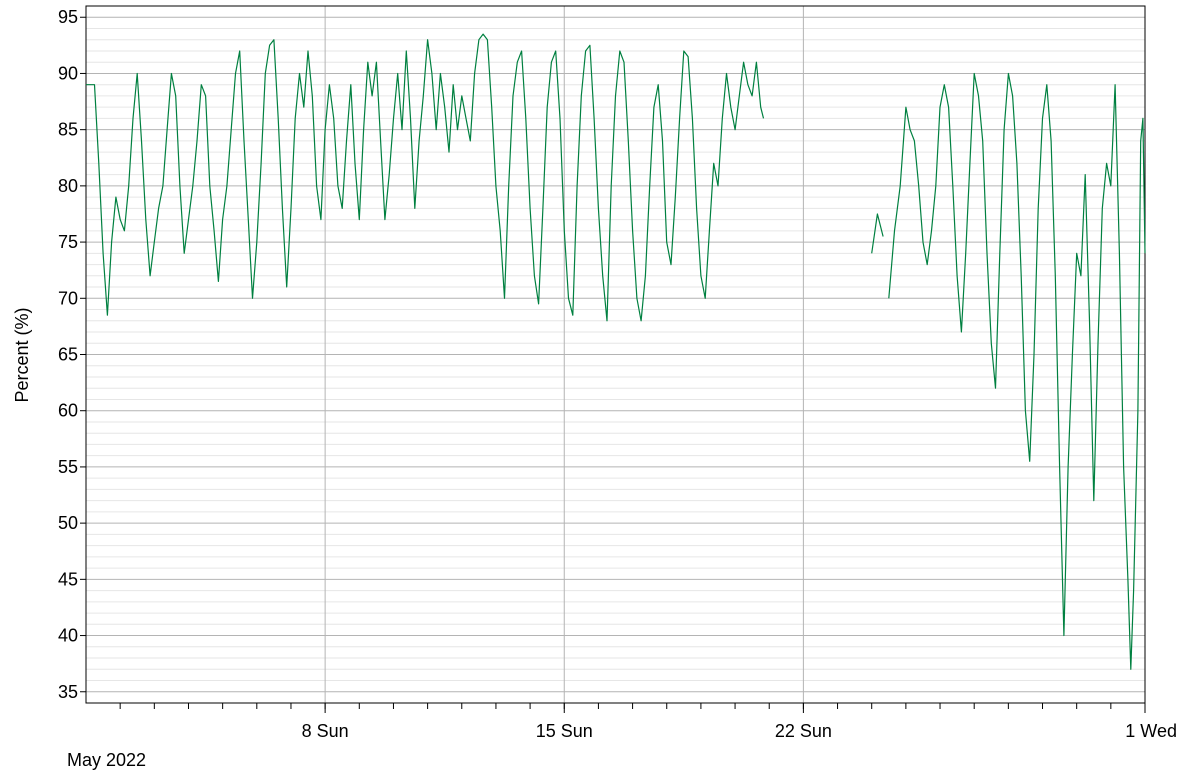  Describe the element at coordinates (106, 760) in the screenshot. I see `x-axis-period-label: May 2022` at that location.